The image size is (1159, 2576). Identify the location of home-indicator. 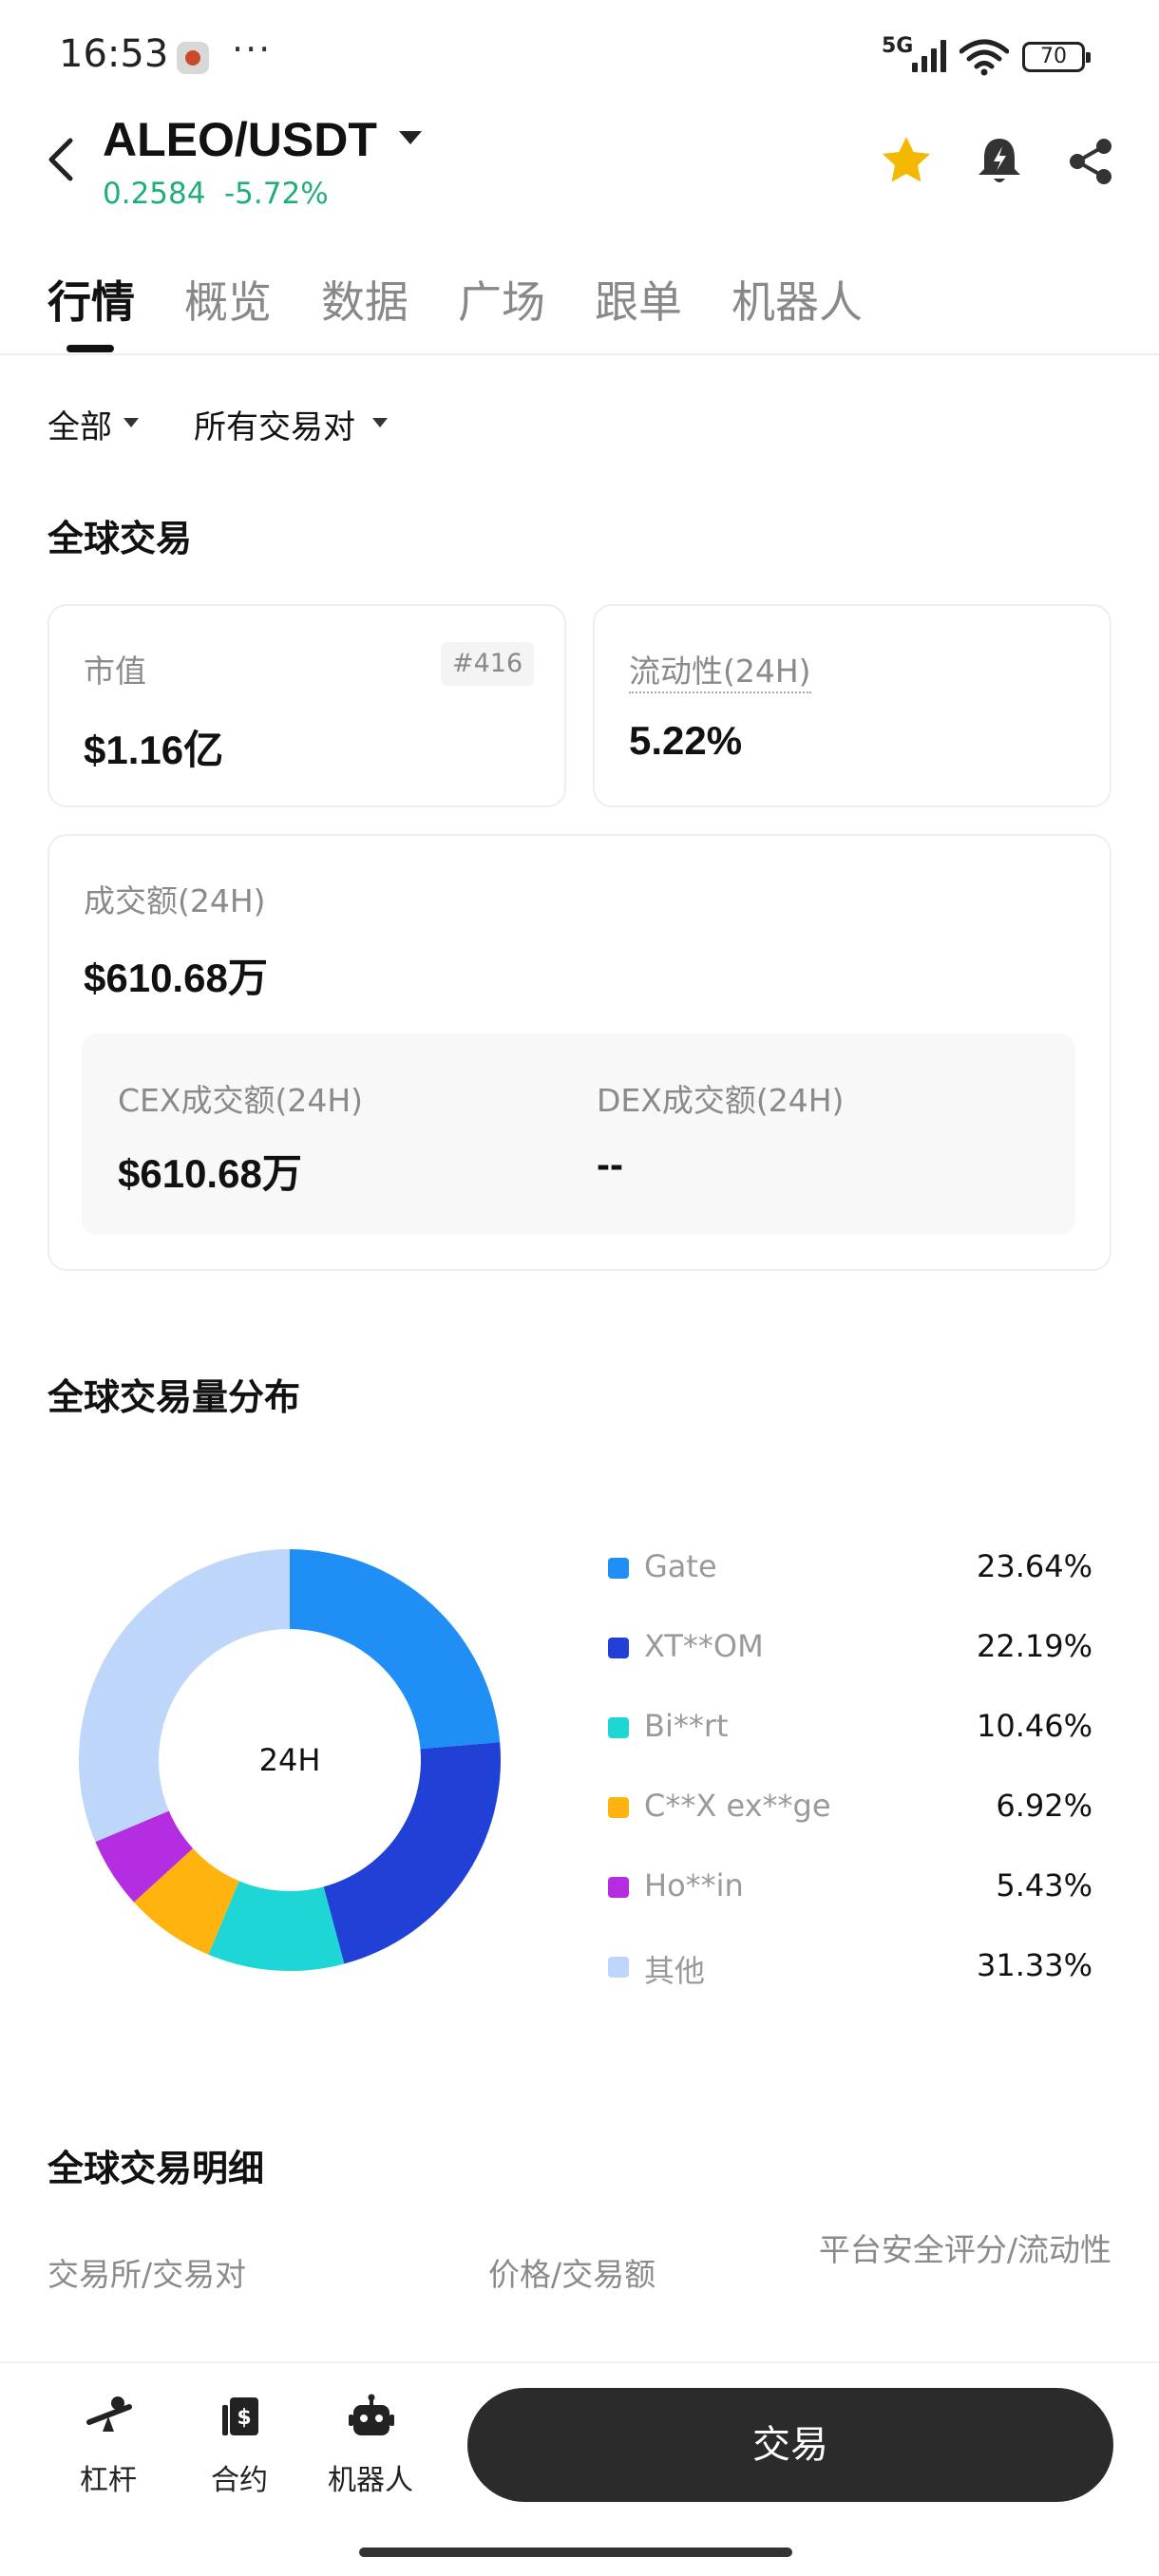
(575, 2552).